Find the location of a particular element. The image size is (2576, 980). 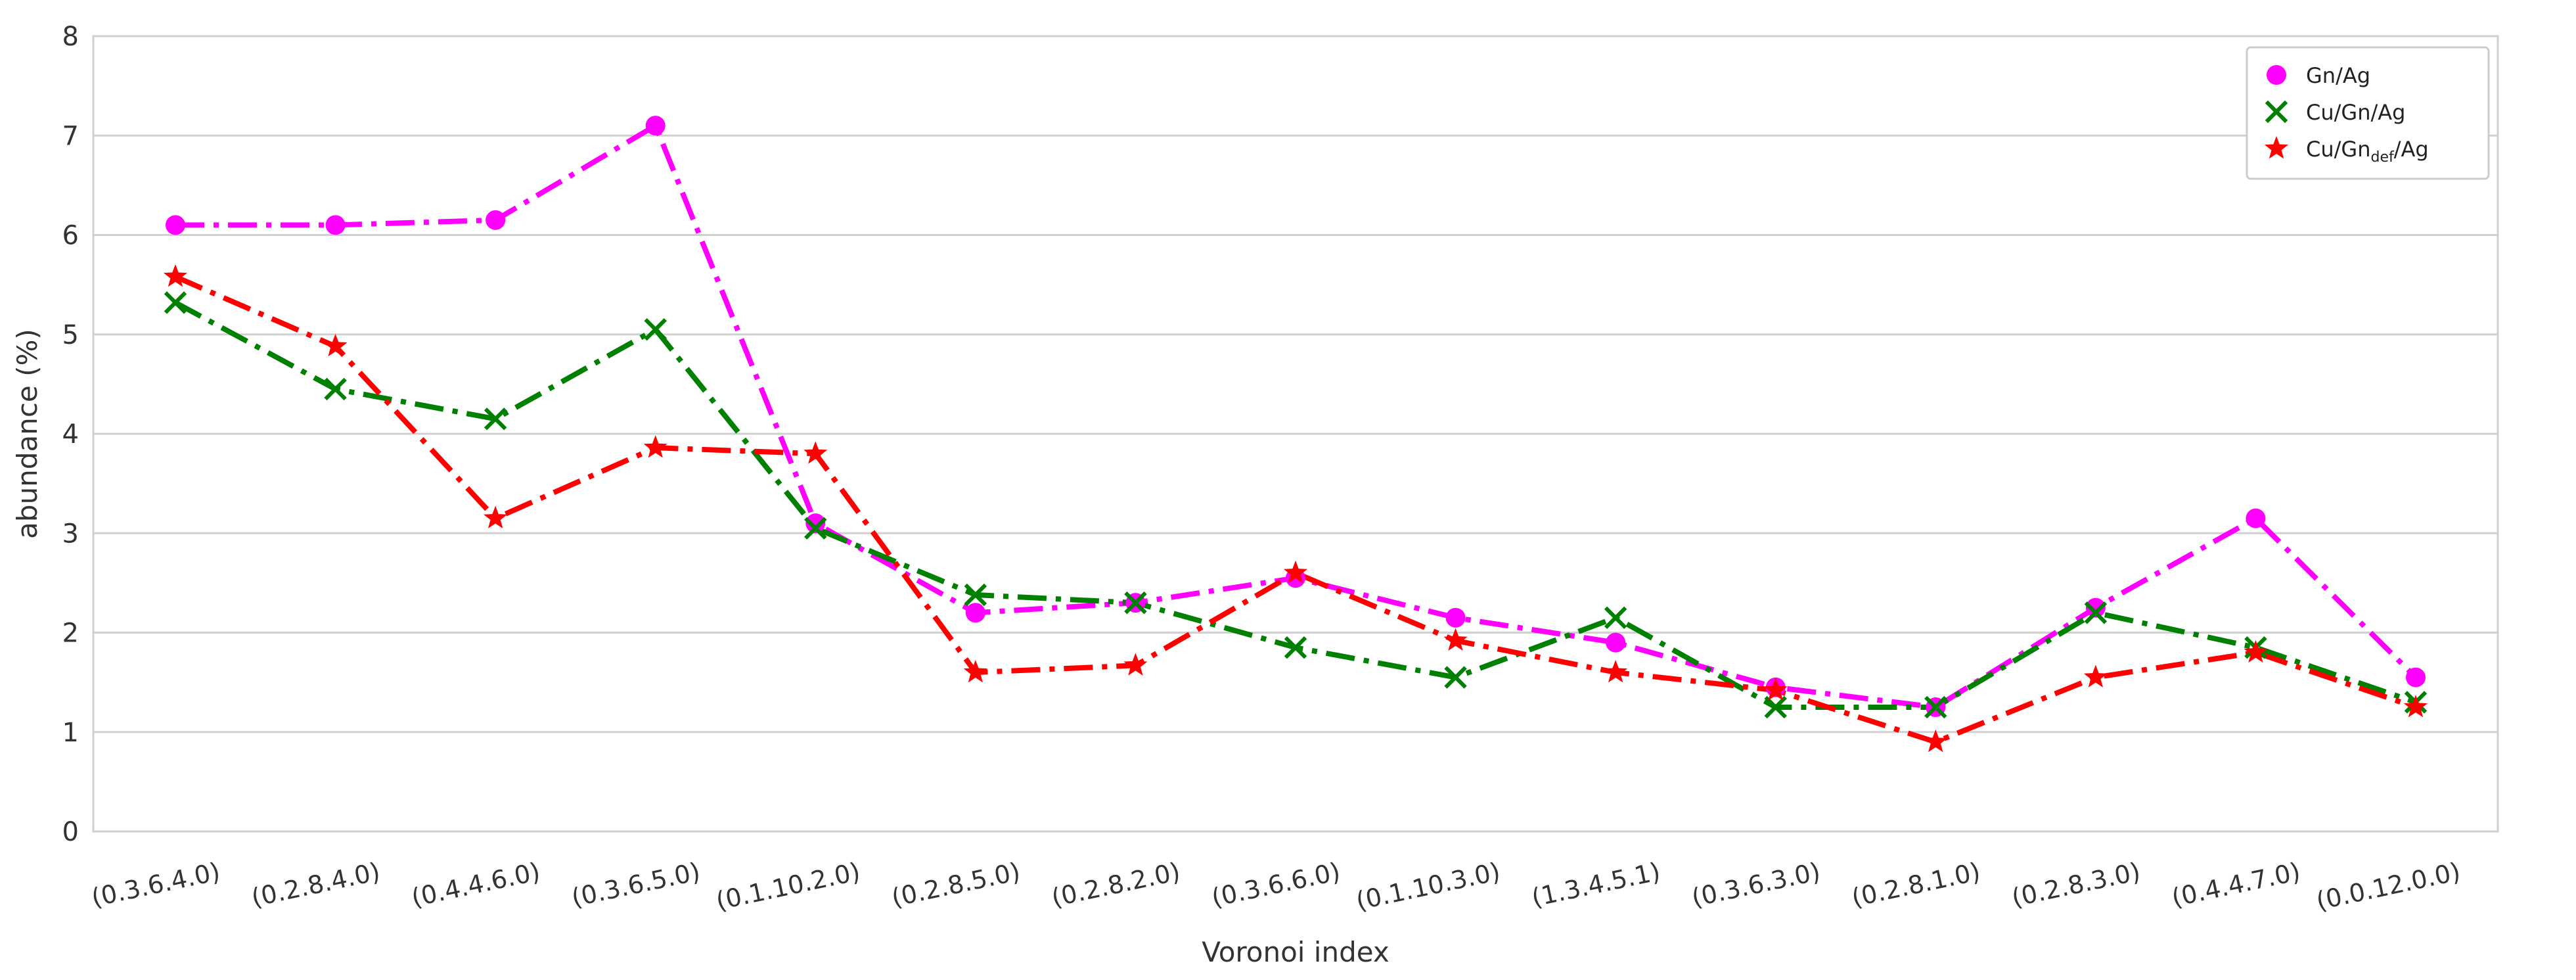

y-tick-label: 6 is located at coordinates (70, 236).